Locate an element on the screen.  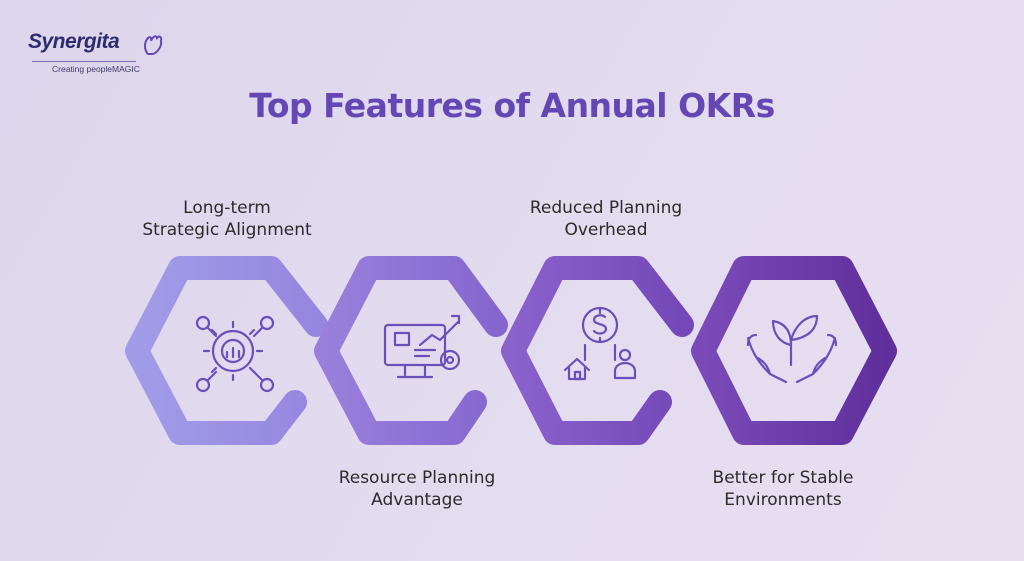
money-home-person-icon is located at coordinates (600, 343).